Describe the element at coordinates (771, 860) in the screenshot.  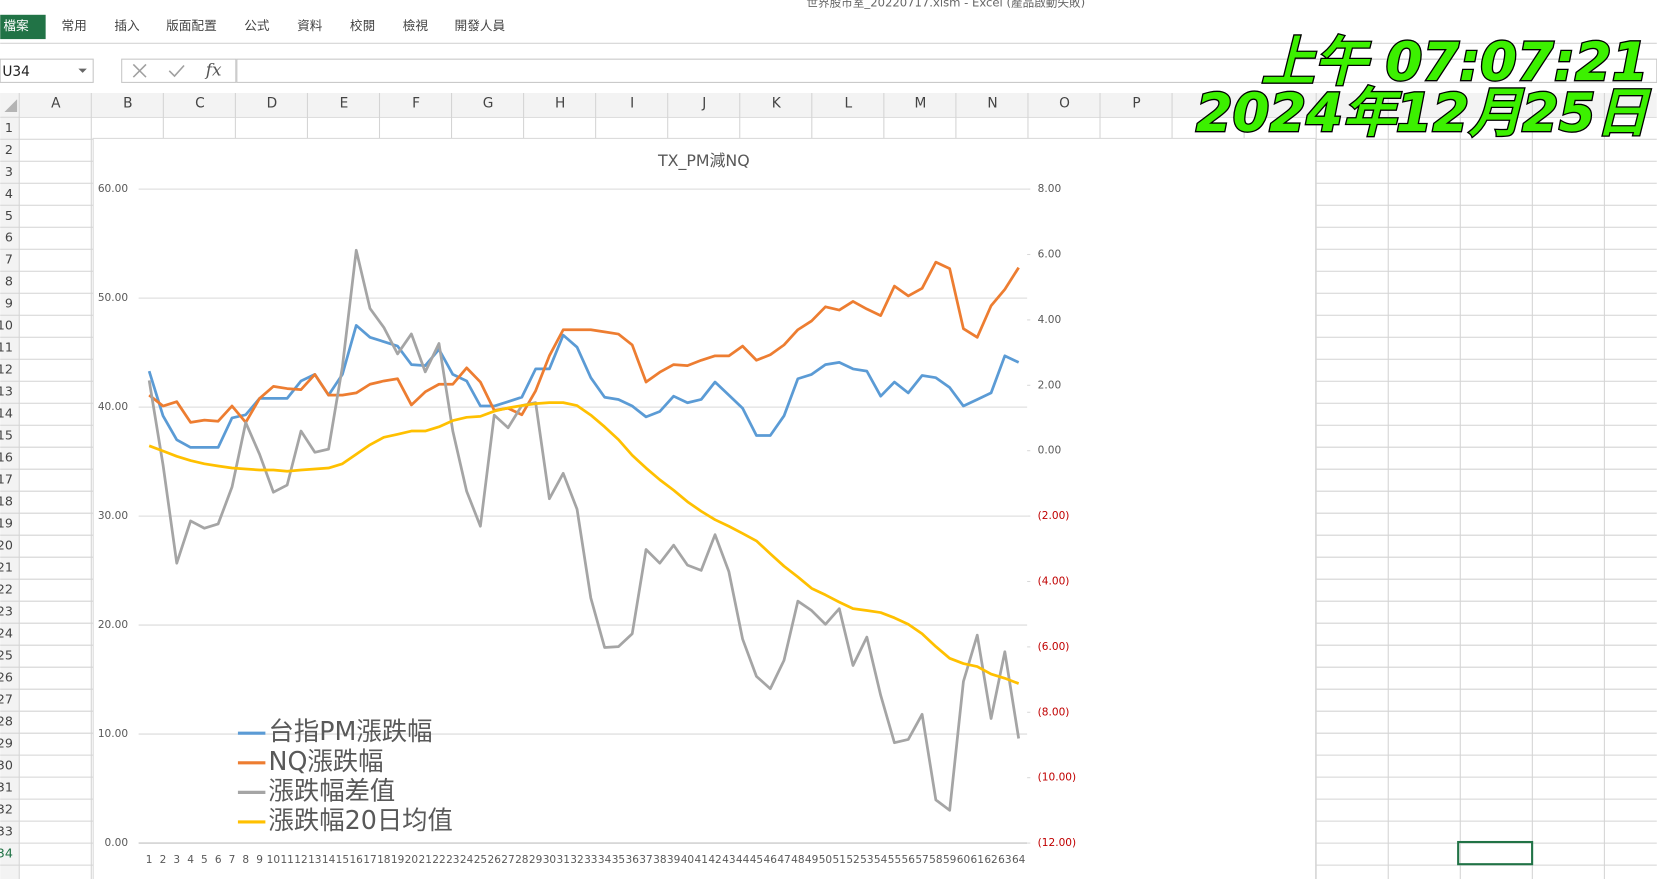
I see `x-tick-label: 46` at that location.